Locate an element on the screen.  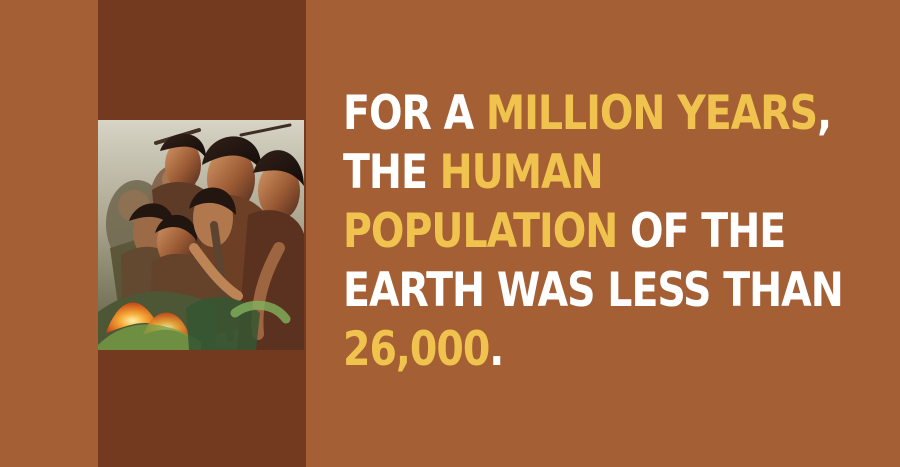
prehistoric-people-image is located at coordinates (201, 235).